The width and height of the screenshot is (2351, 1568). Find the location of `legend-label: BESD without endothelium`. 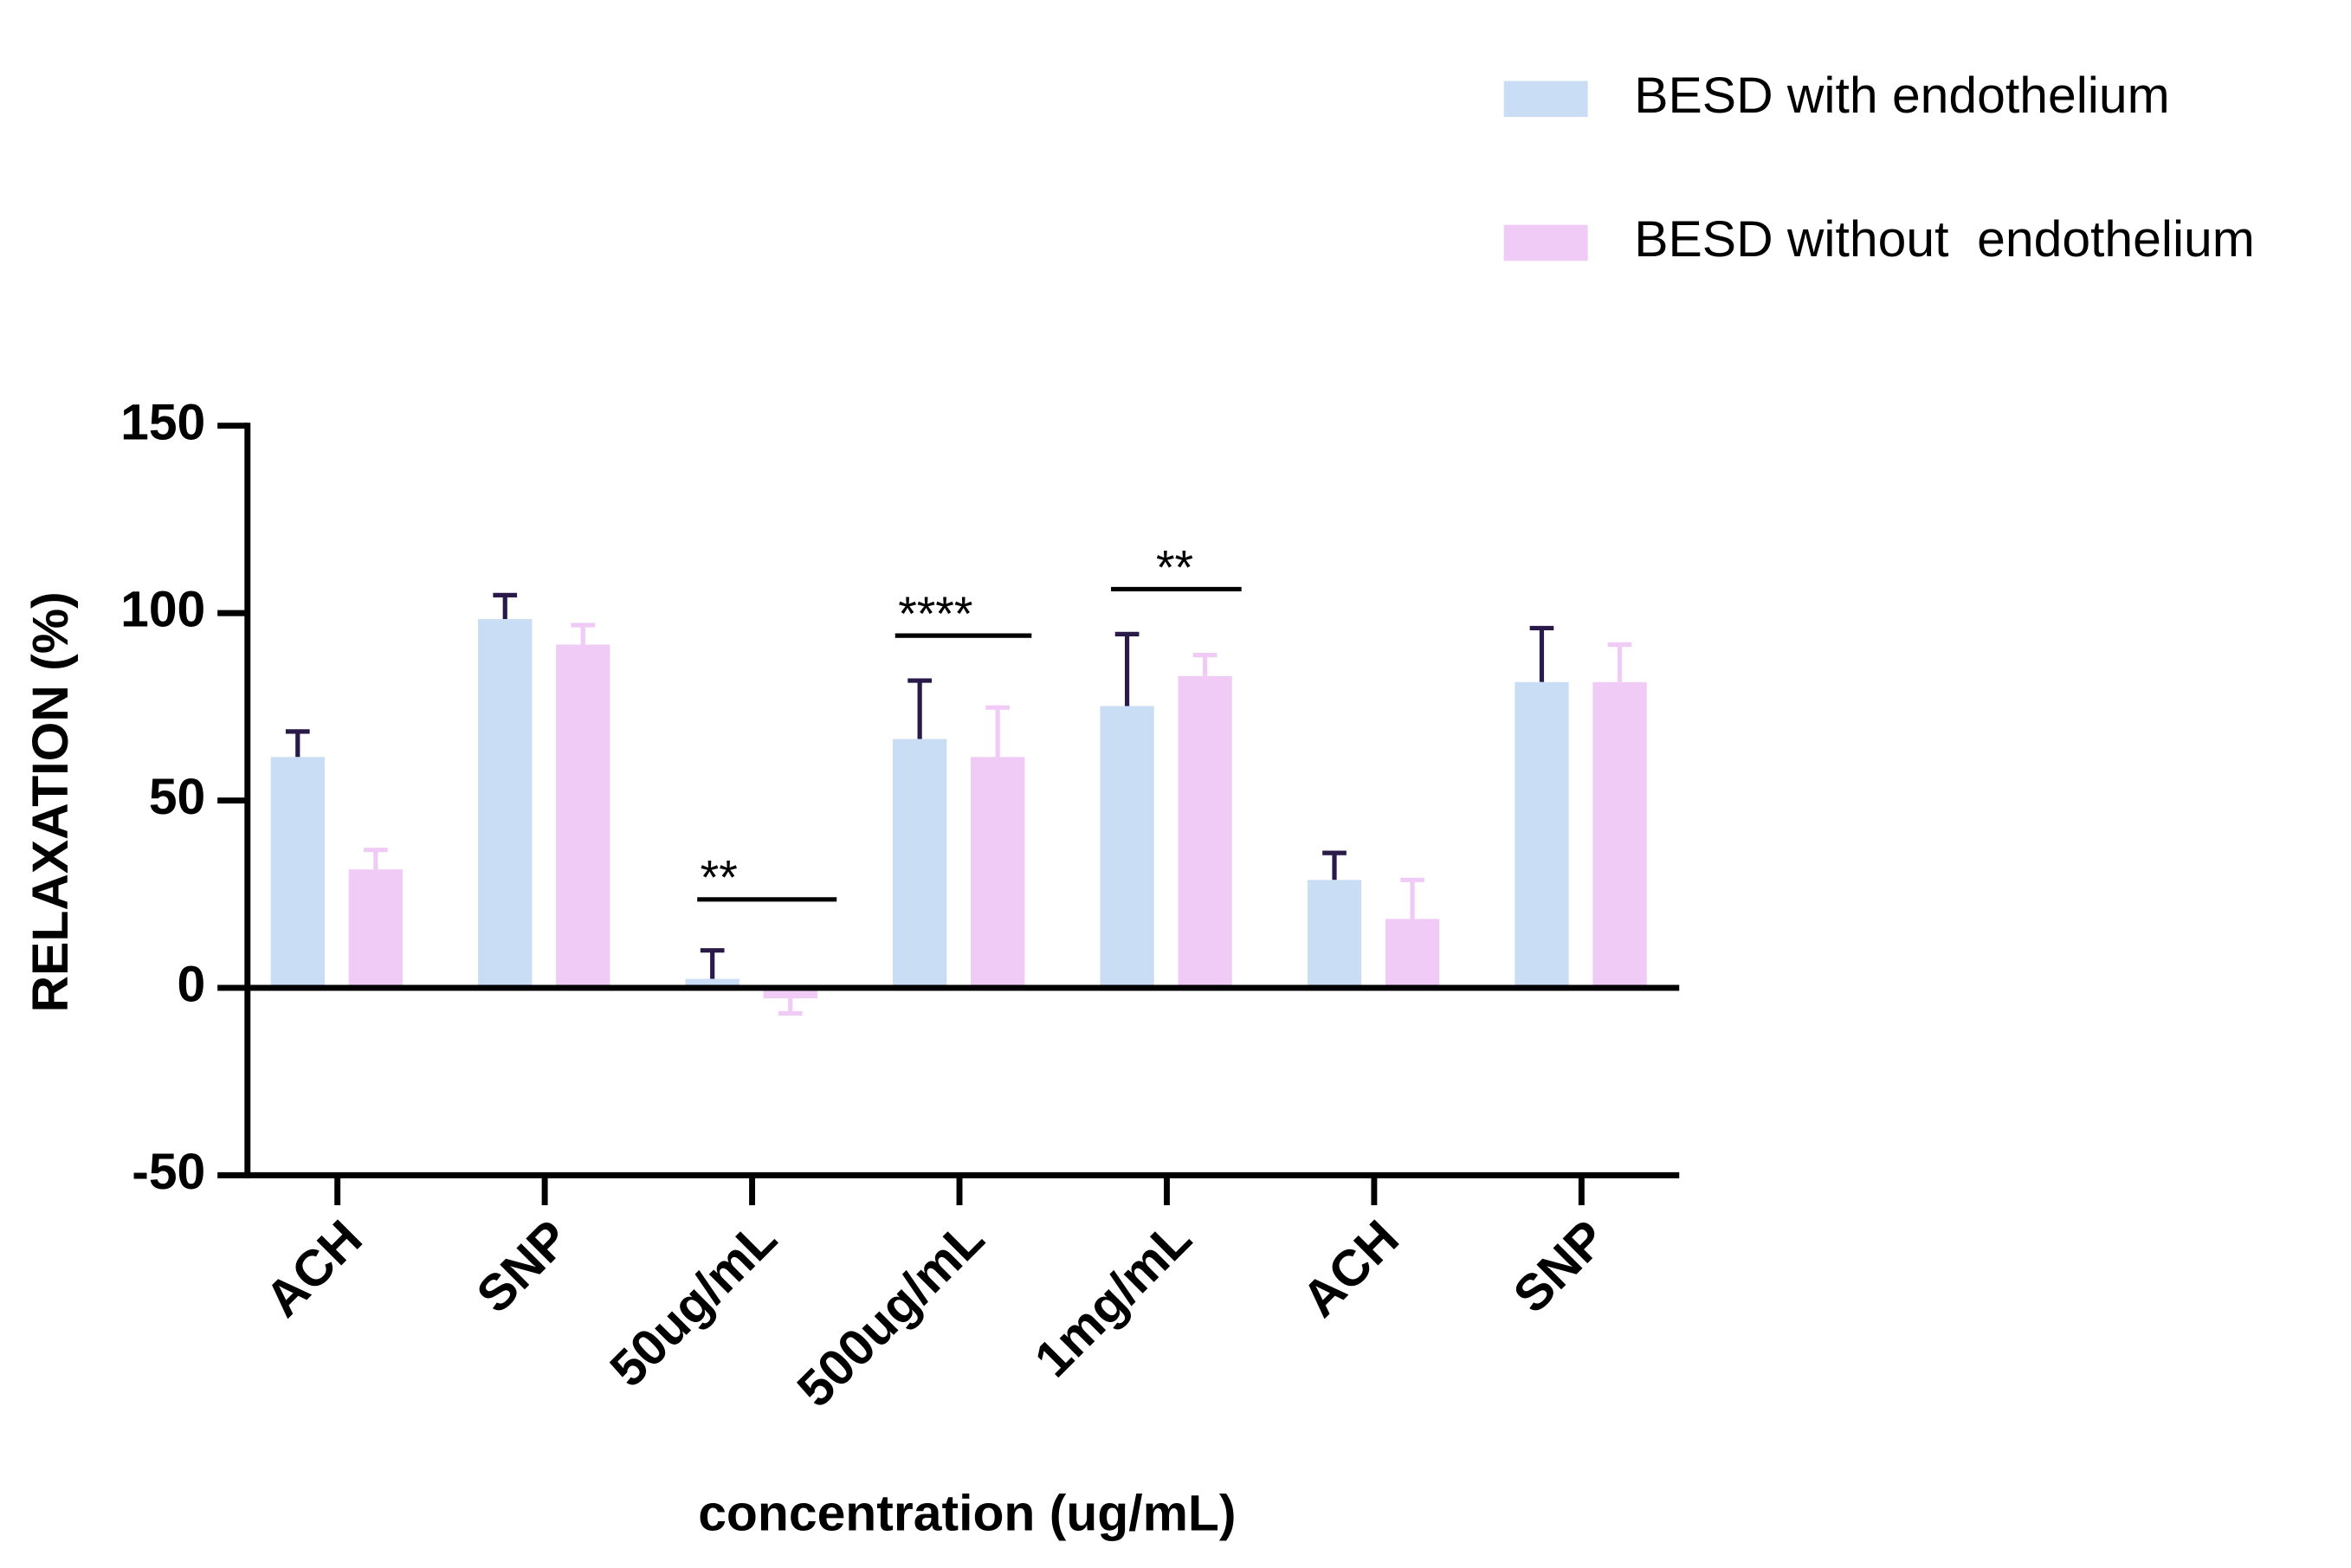

legend-label: BESD without endothelium is located at coordinates (1945, 240).